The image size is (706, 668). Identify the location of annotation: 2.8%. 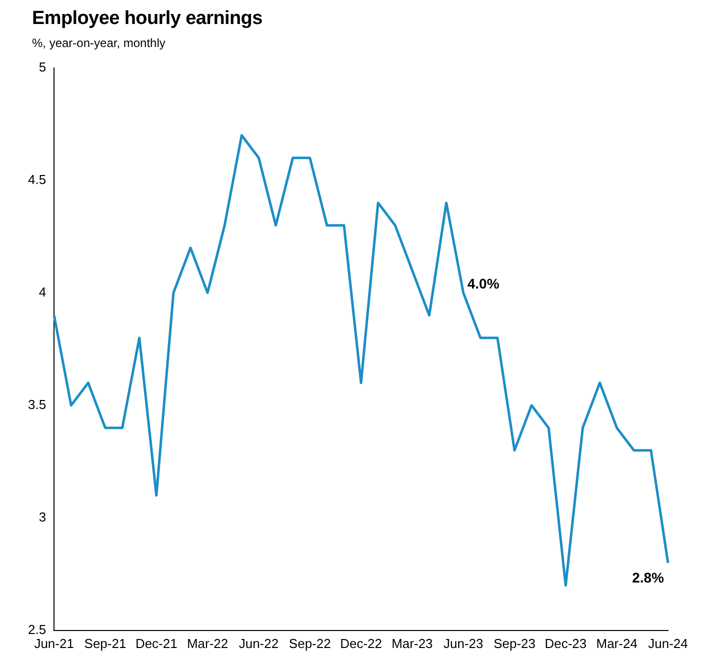
(648, 578).